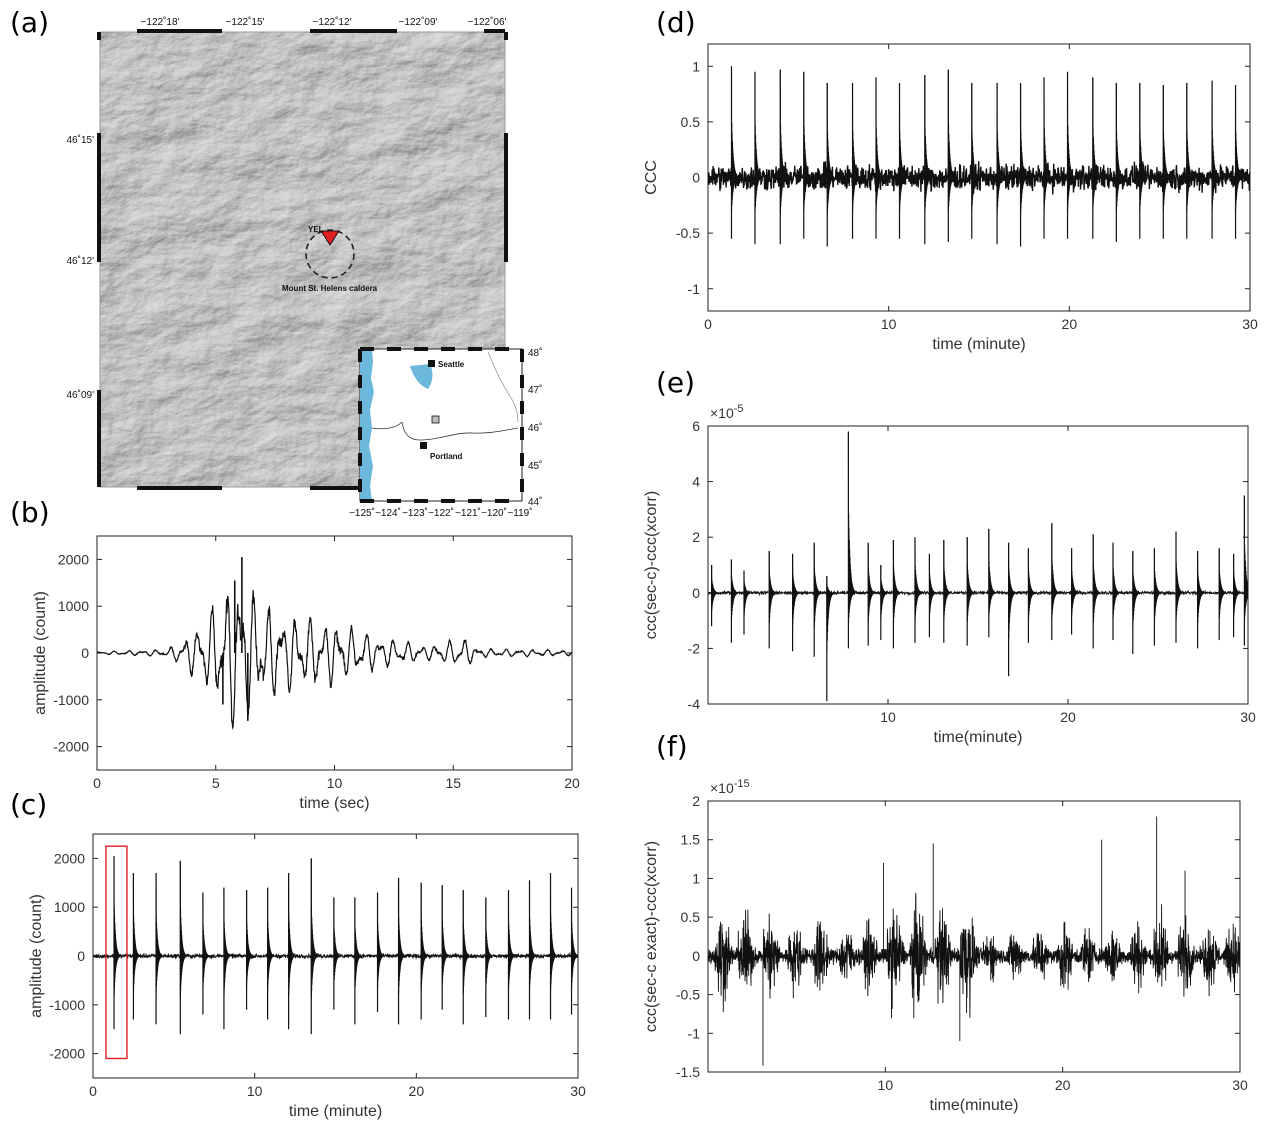  I want to click on map-lon-label: −122˚15', so click(245, 22).